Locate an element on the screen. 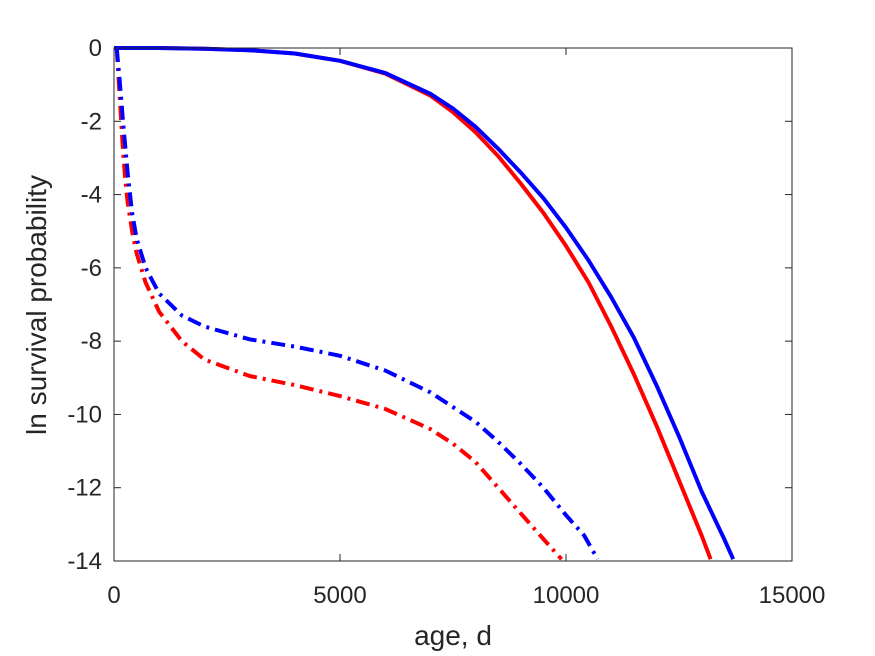  x-tick-label: 10000 is located at coordinates (566, 595).